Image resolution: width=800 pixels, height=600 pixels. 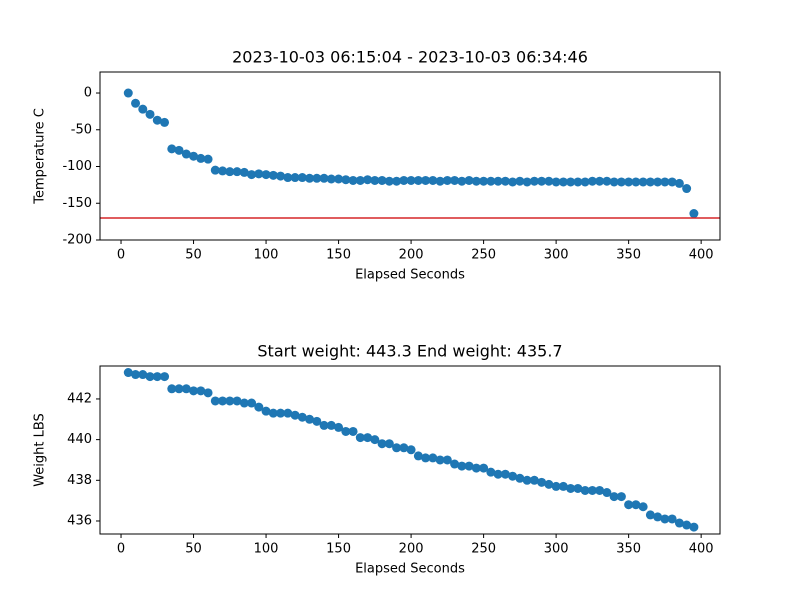 What do you see at coordinates (77, 166) in the screenshot?
I see `y-tick-label: -100` at bounding box center [77, 166].